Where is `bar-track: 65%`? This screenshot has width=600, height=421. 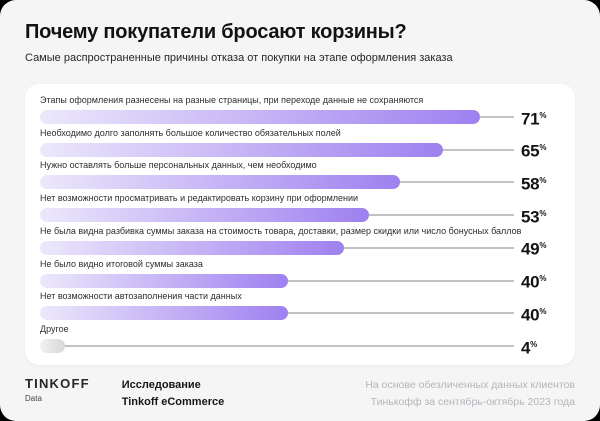
bar-track: 65% is located at coordinates (300, 151).